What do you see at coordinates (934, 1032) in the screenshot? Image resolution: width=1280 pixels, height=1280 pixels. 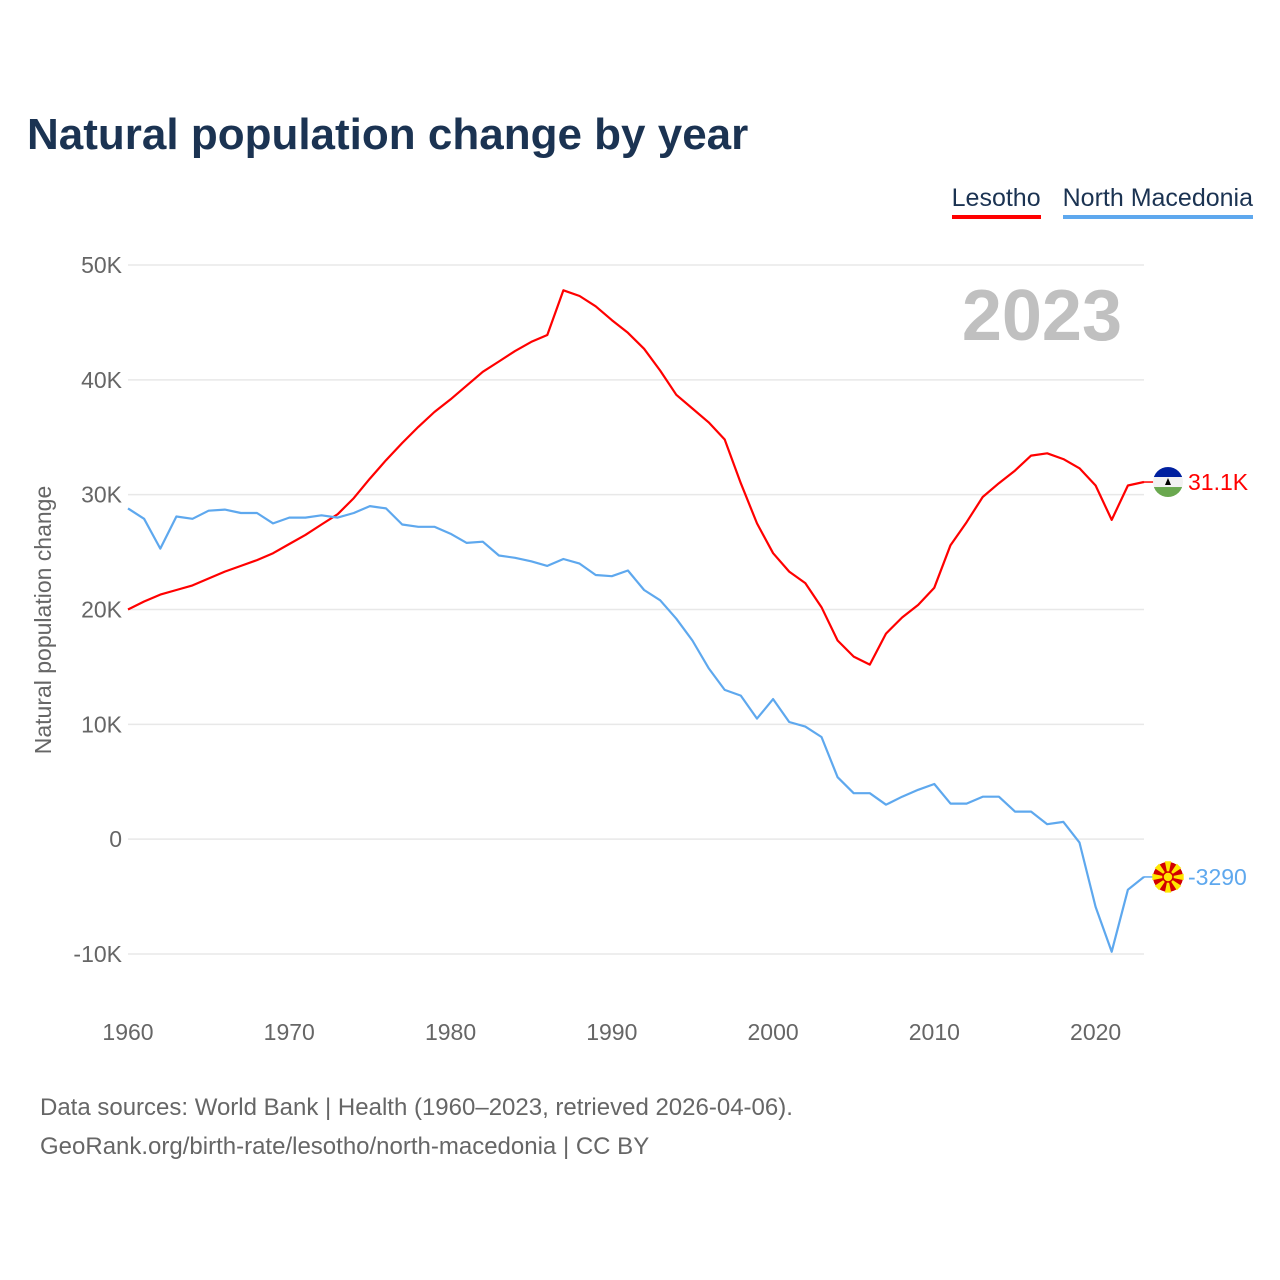 I see `x-tick-label: 2010` at bounding box center [934, 1032].